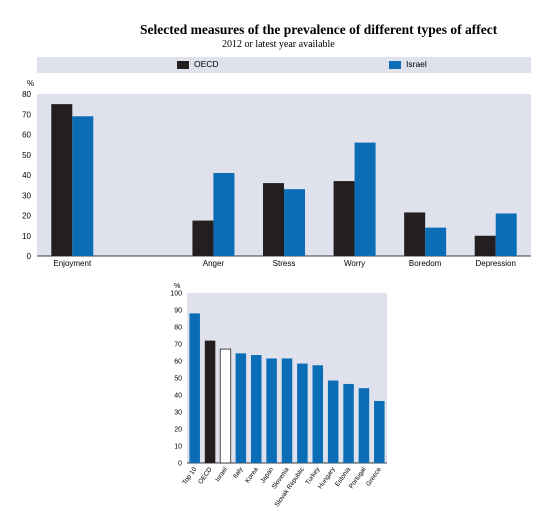 This screenshot has width=550, height=508. Describe the element at coordinates (214, 263) in the screenshot. I see `chart1-x-tick-label: Anger` at that location.